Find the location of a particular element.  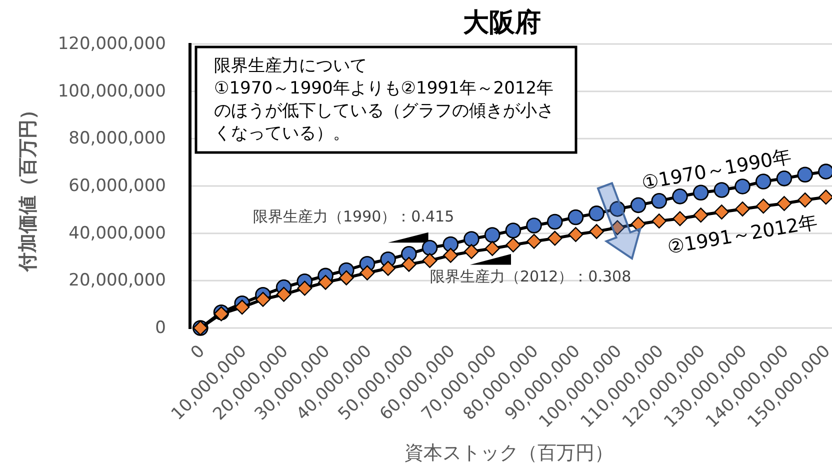

y-tick-label: 40,000,000 is located at coordinates (117, 233).